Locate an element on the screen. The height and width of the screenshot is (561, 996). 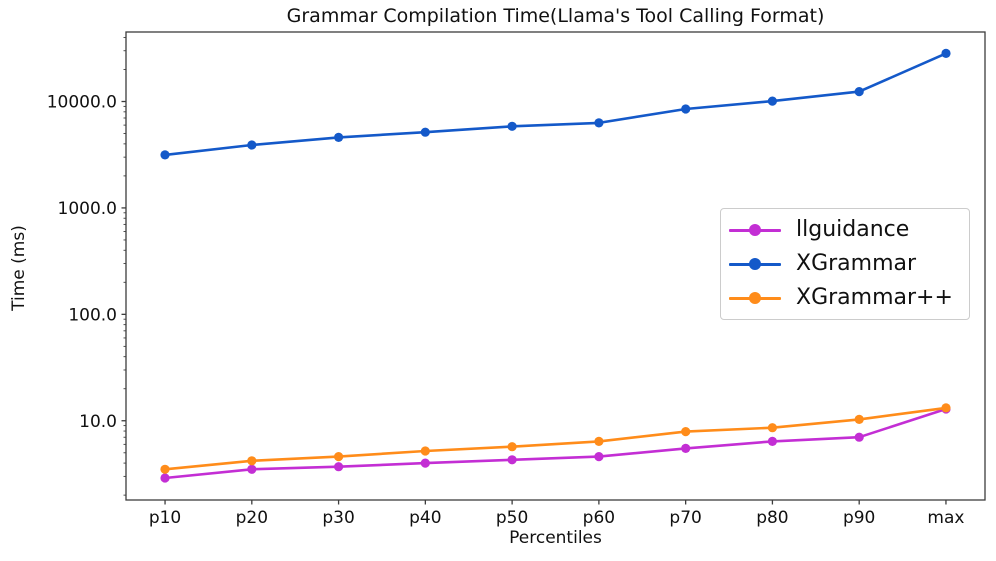
legend-marker-xgrammar is located at coordinates (755, 264).